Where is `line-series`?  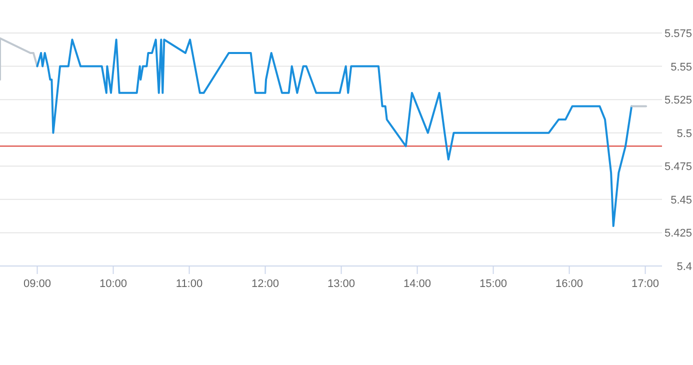 line-series is located at coordinates (19, 59).